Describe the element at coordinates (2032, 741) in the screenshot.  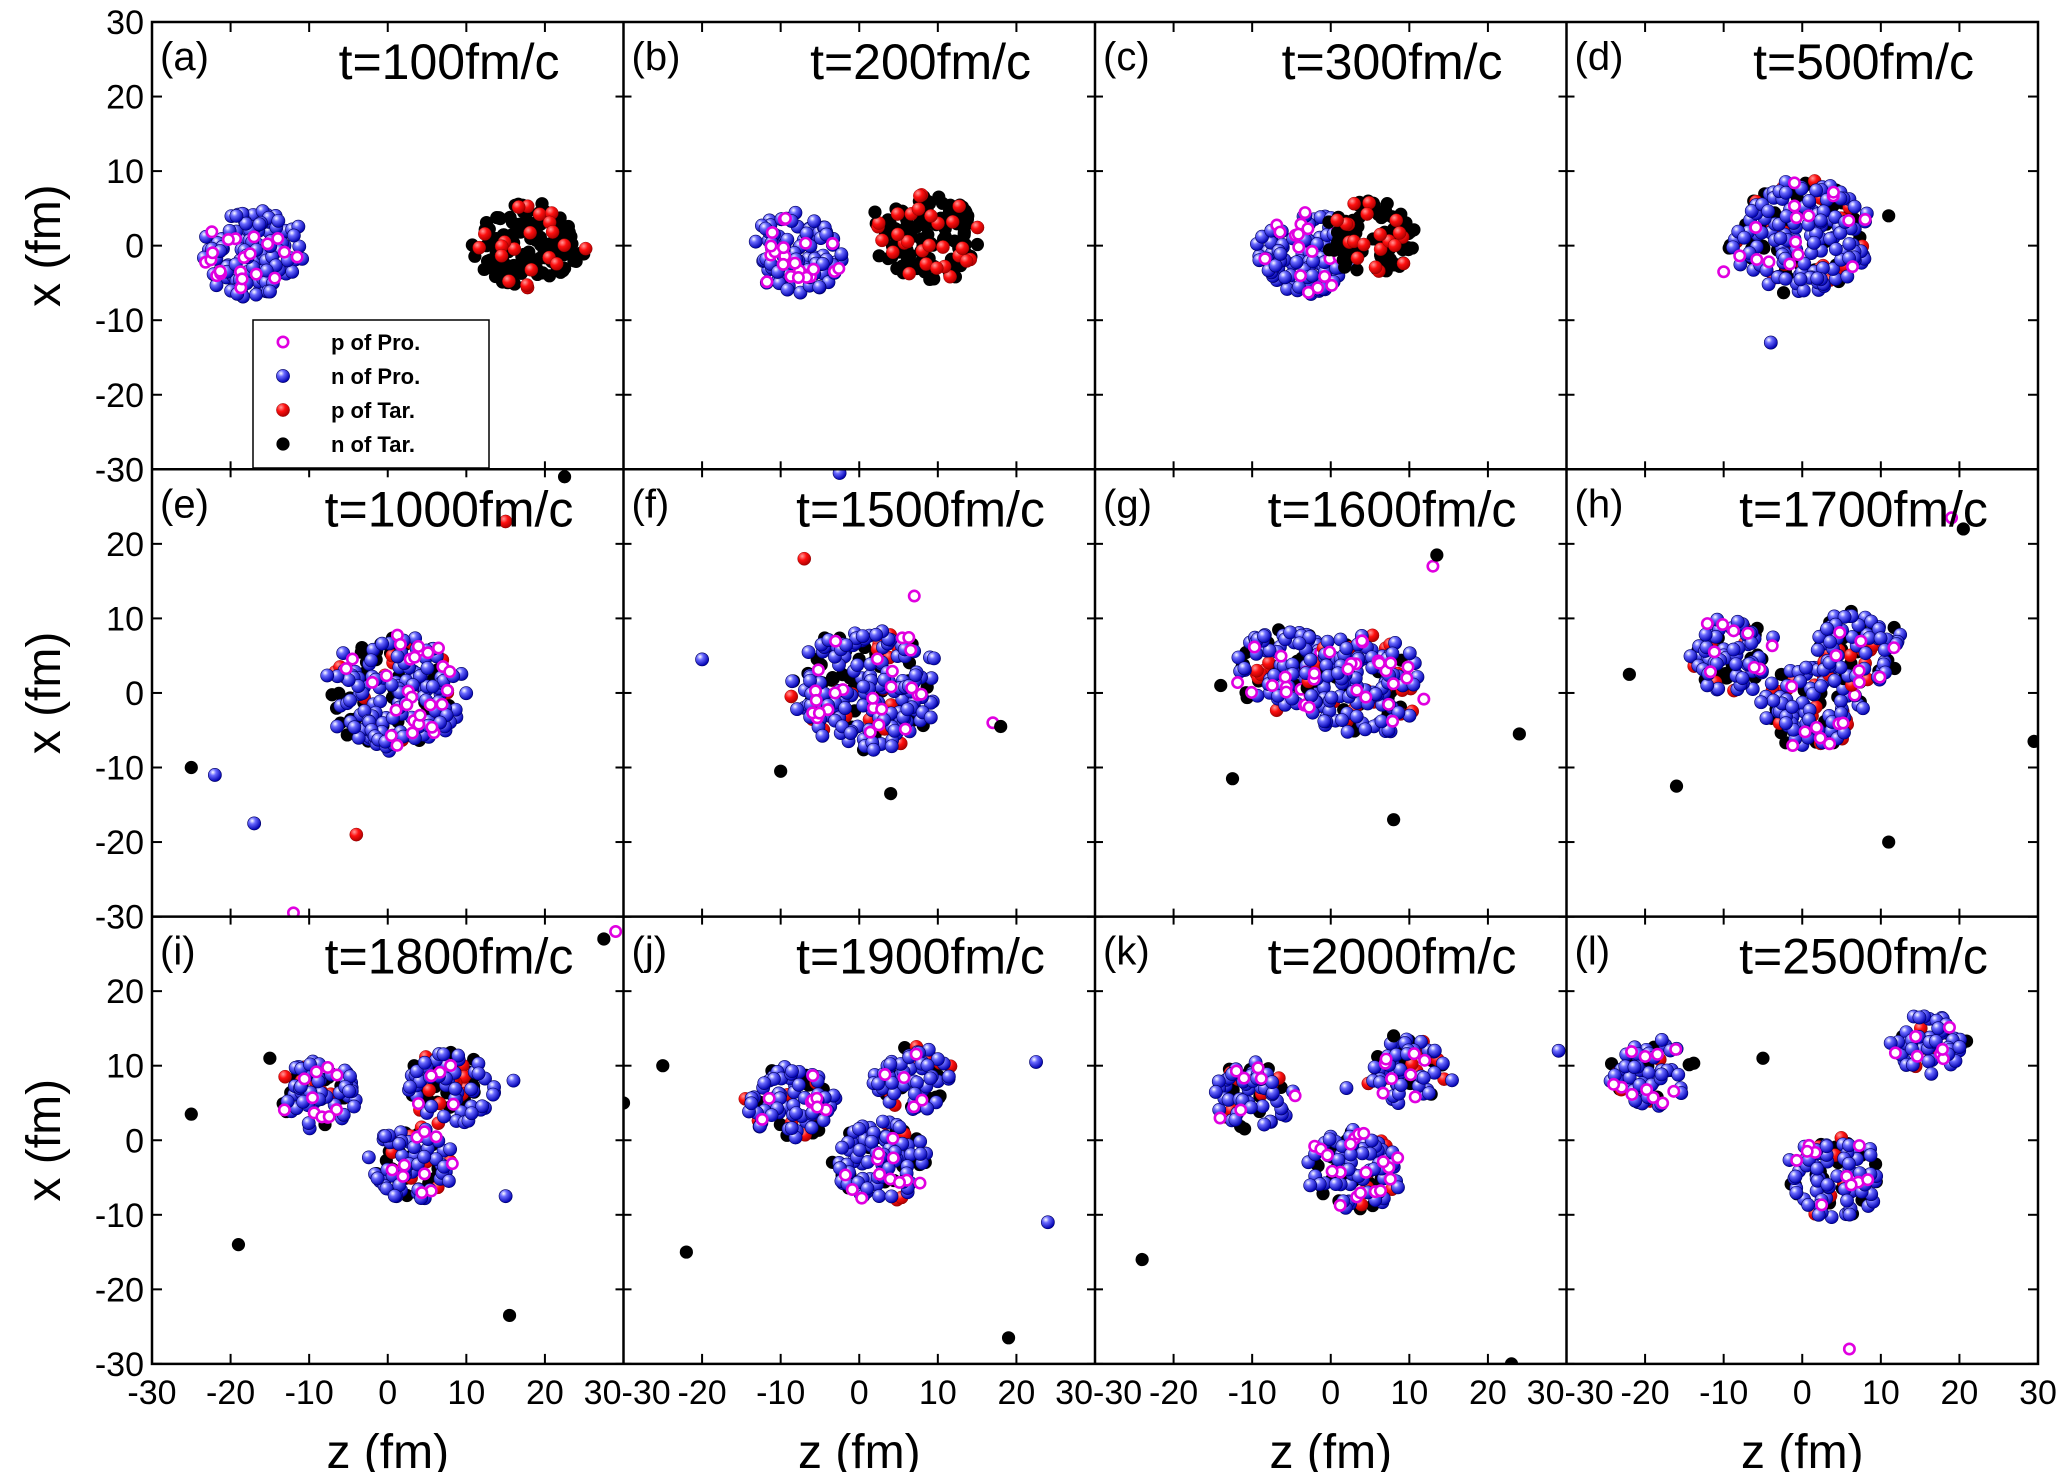
I see `panel-h-free-n-tar` at that location.